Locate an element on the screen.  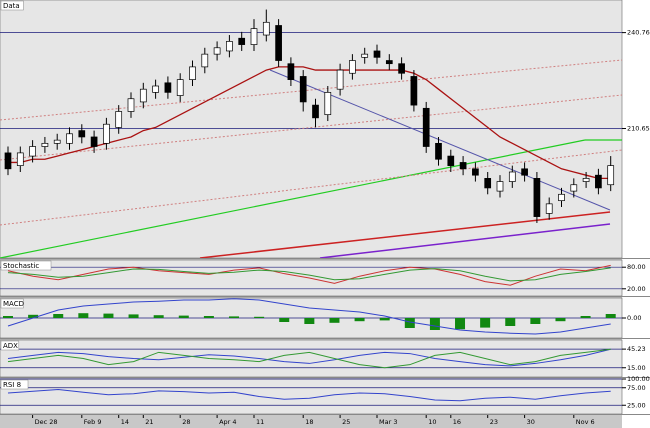
y-tick-label: 80.00 is located at coordinates (636, 267).